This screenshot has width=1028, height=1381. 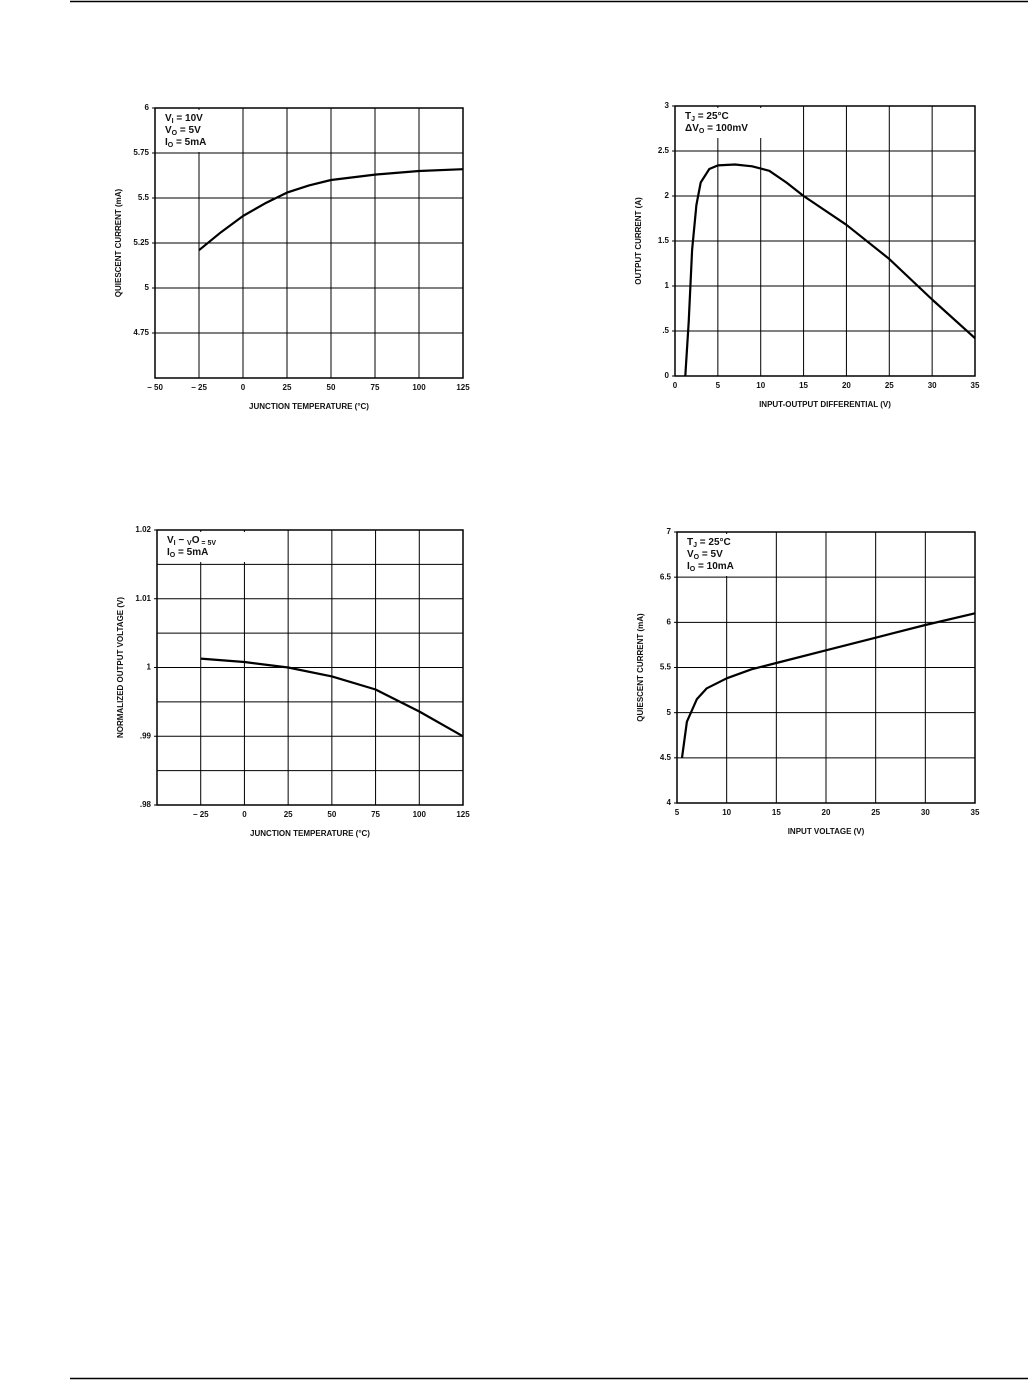 I want to click on y-tick-label: 1.5, so click(x=664, y=240).